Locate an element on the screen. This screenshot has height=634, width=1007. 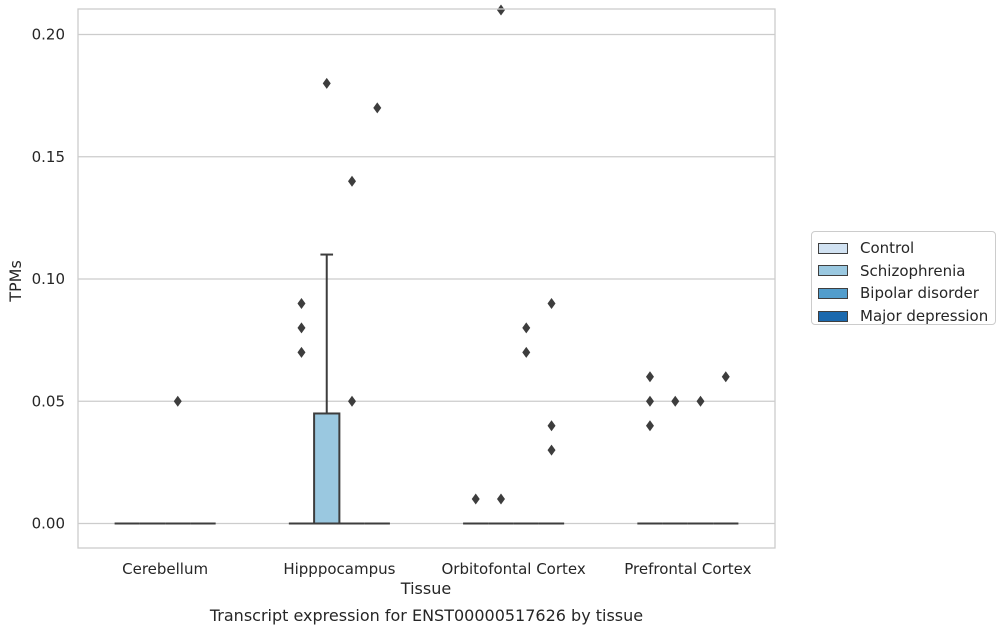
x-tick-label: Hipppocampus is located at coordinates (339, 569).